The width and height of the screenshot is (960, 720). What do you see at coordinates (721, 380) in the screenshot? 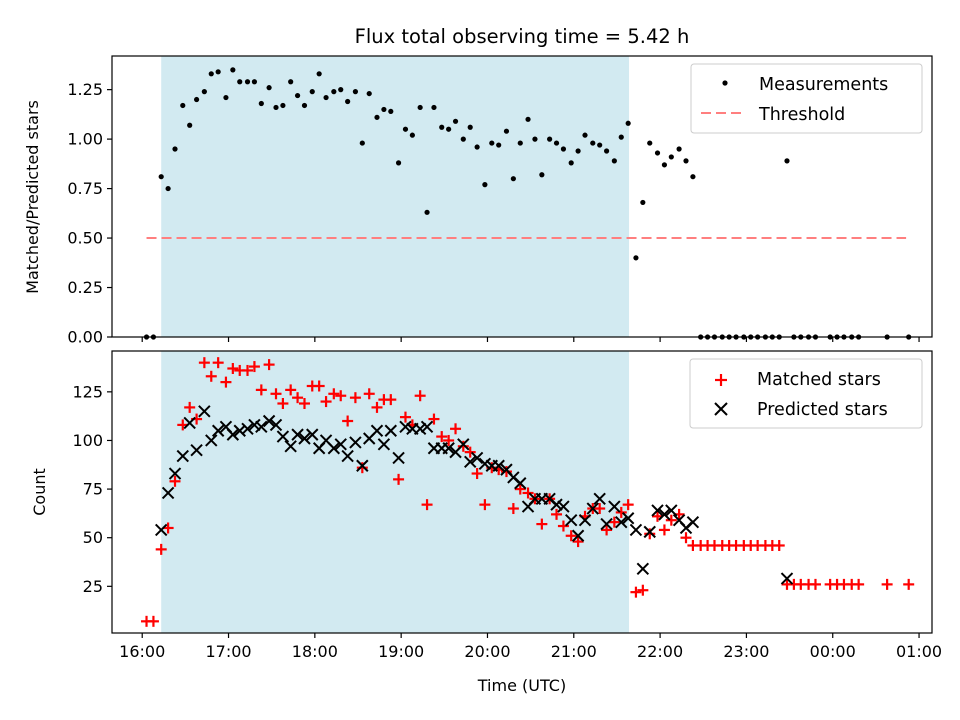
I see `legend-matched-marker` at bounding box center [721, 380].